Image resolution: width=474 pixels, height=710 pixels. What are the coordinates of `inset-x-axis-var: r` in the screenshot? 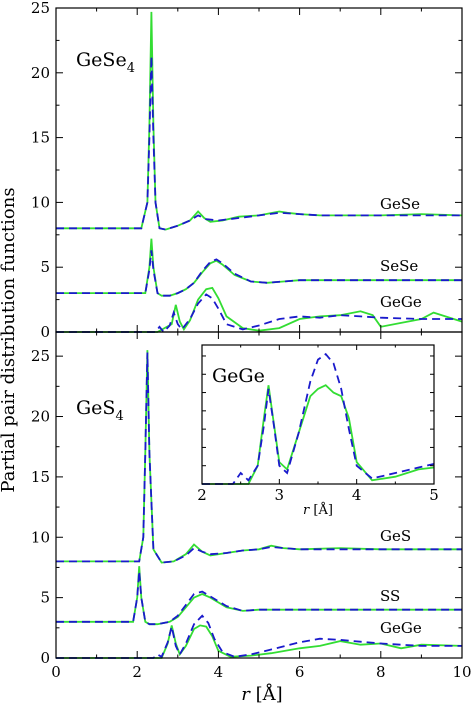 It's located at (306, 510).